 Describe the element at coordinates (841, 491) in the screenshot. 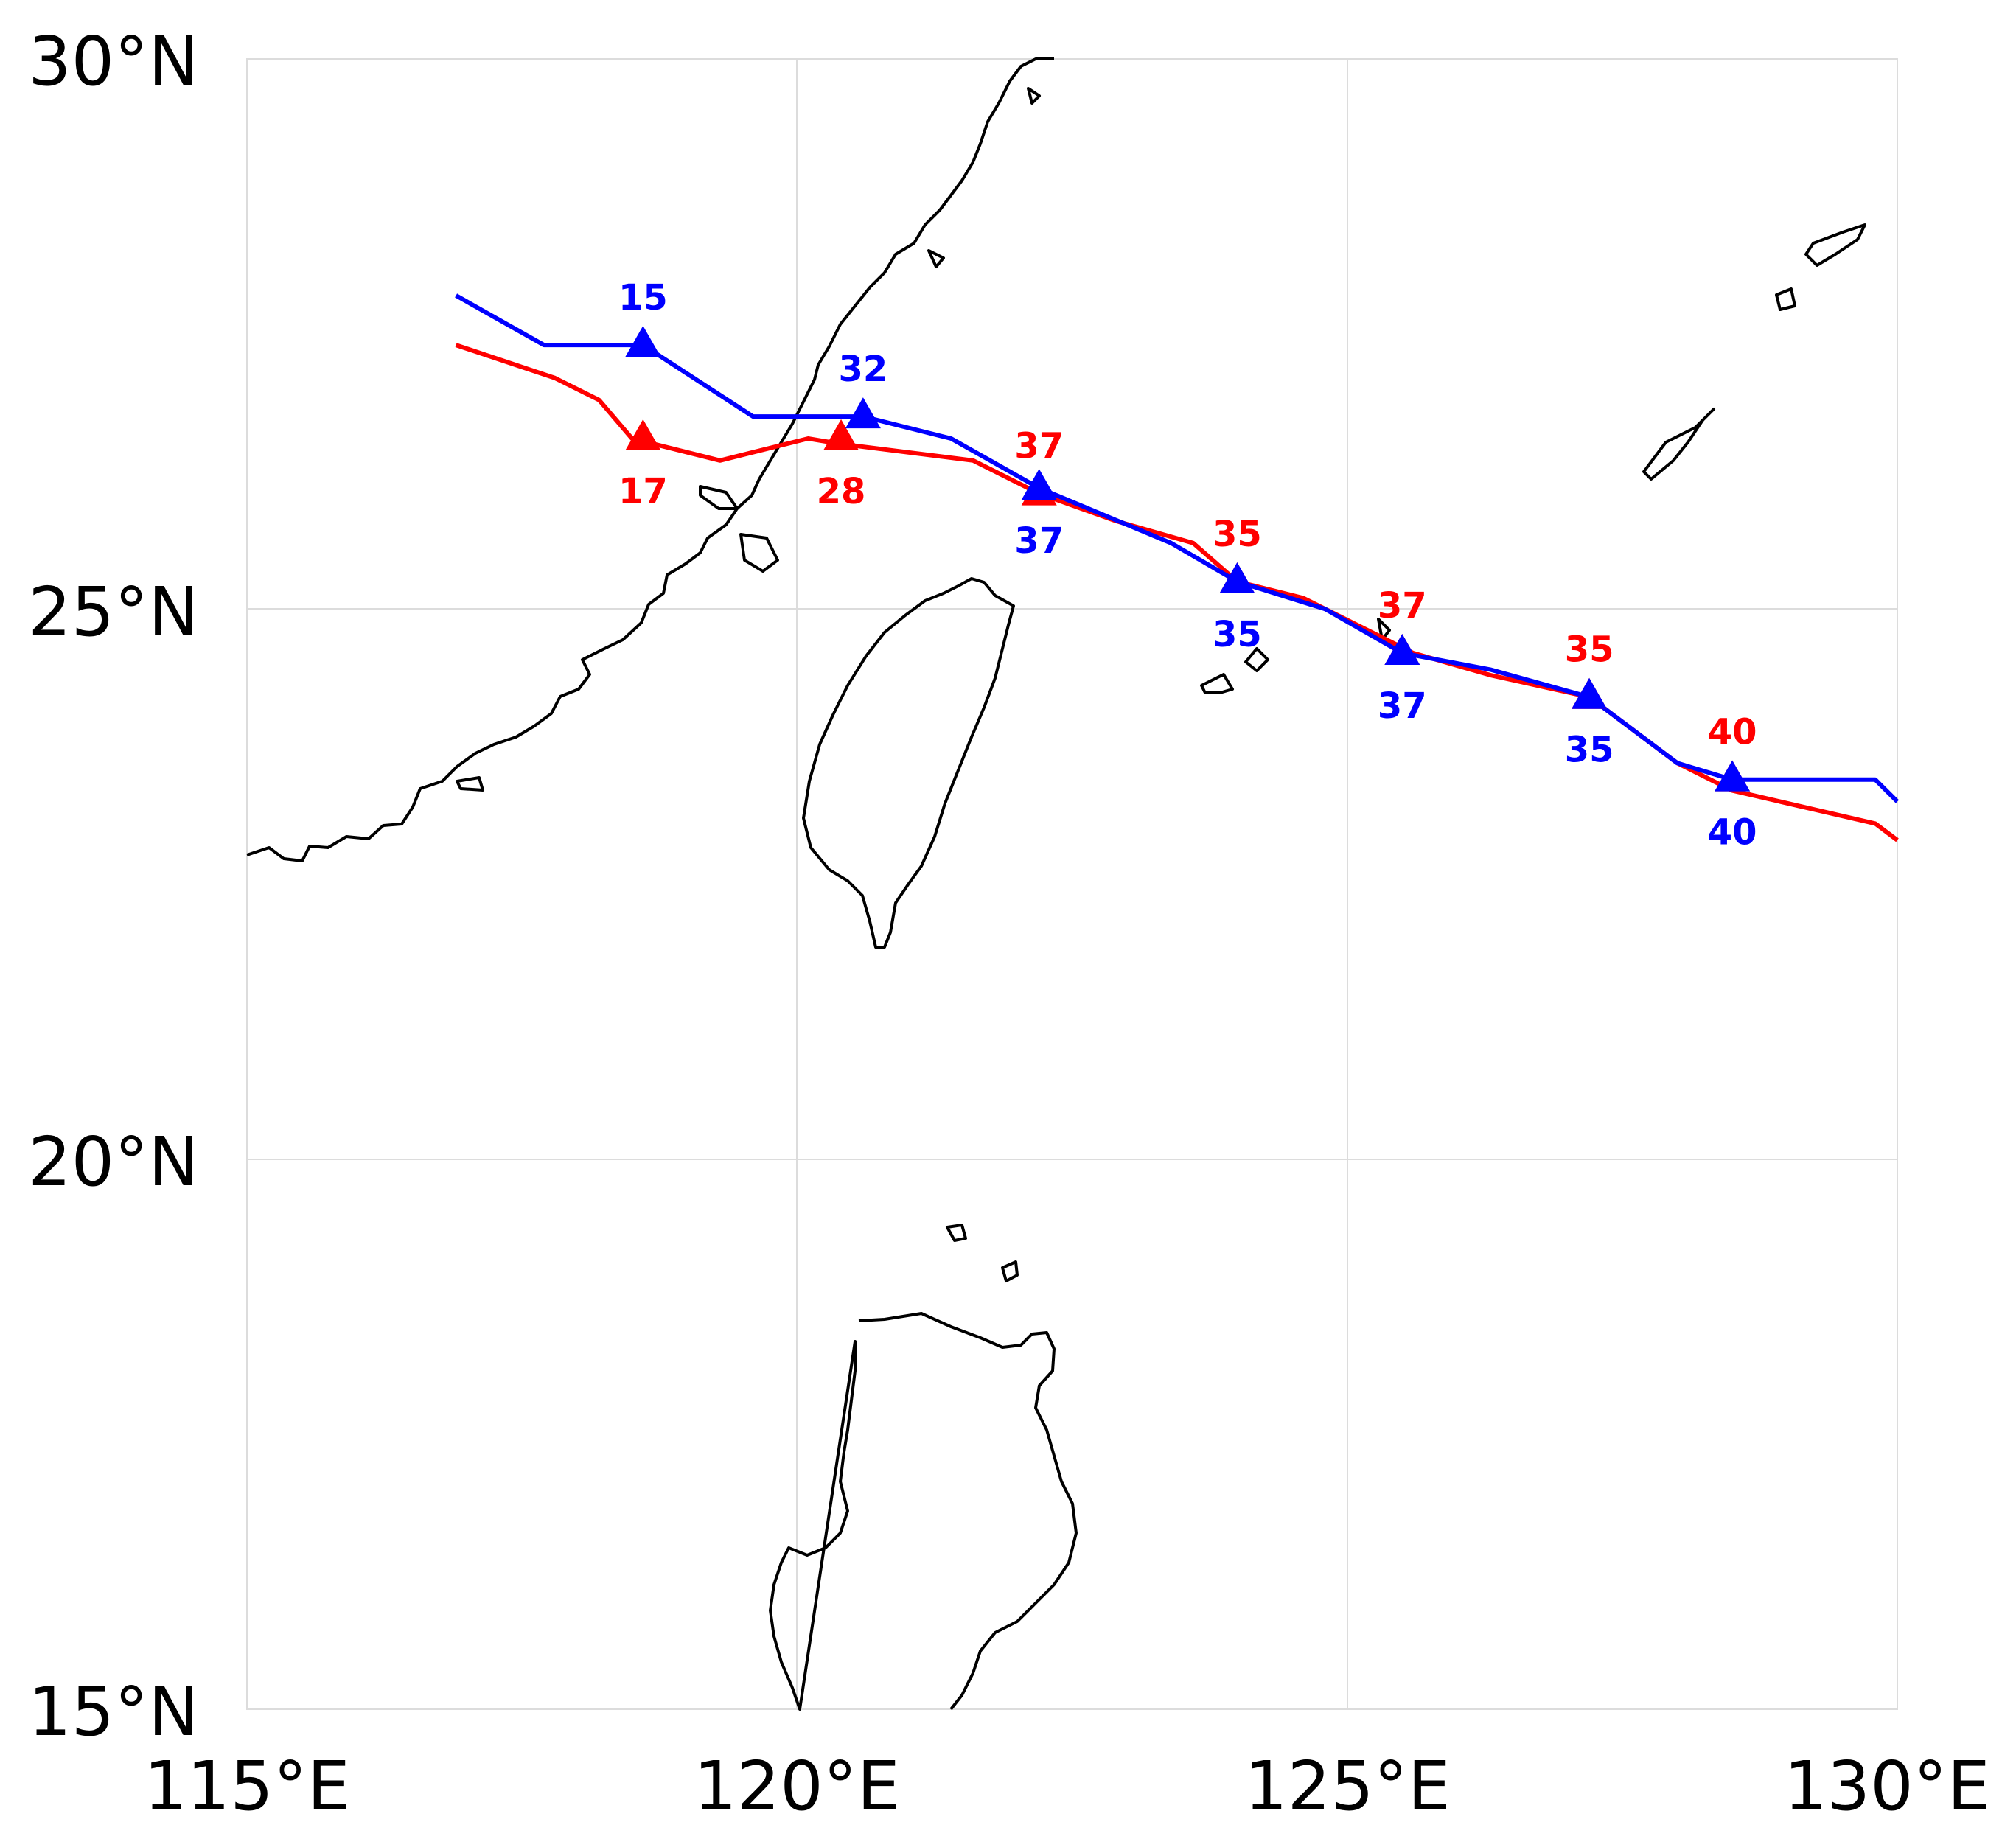

I see `track-point-label: 28` at that location.